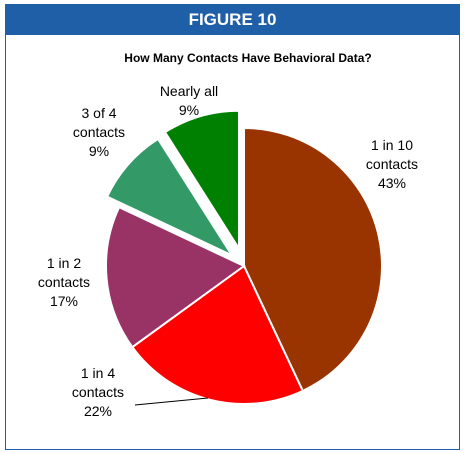 This screenshot has width=466, height=452. Describe the element at coordinates (189, 91) in the screenshot. I see `slice-label-line: Nearly all` at that location.